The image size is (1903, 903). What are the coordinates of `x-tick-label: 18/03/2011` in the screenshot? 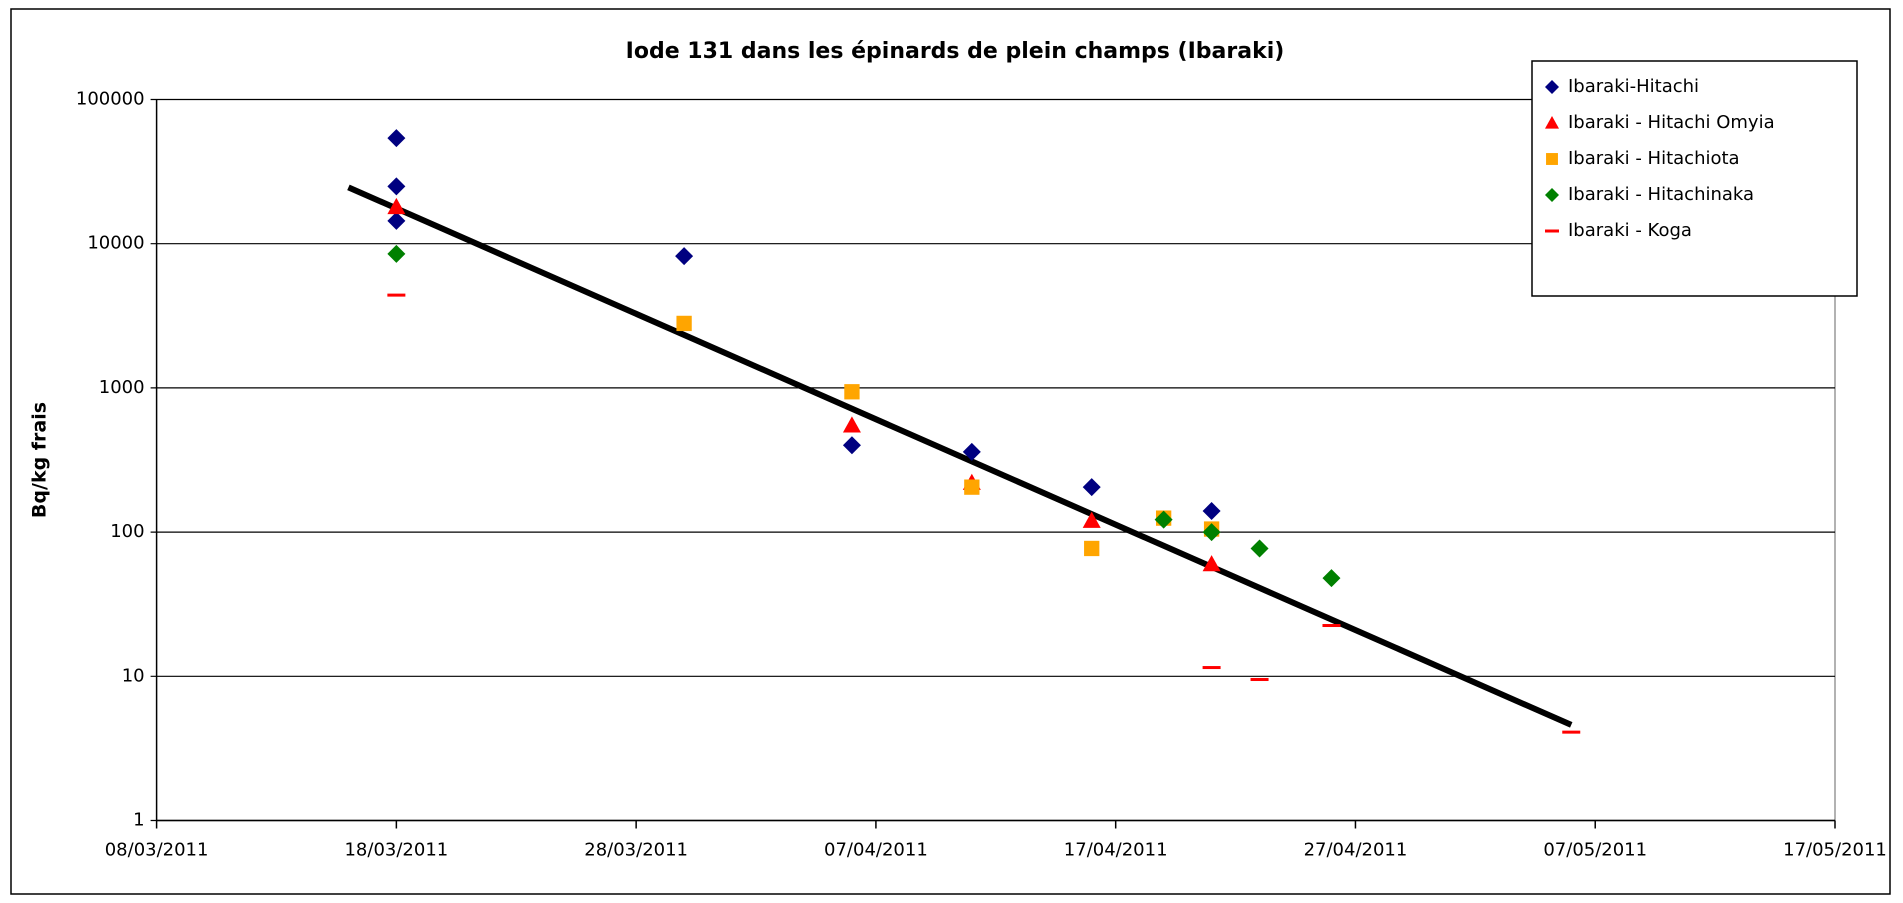 It's located at (396, 850).